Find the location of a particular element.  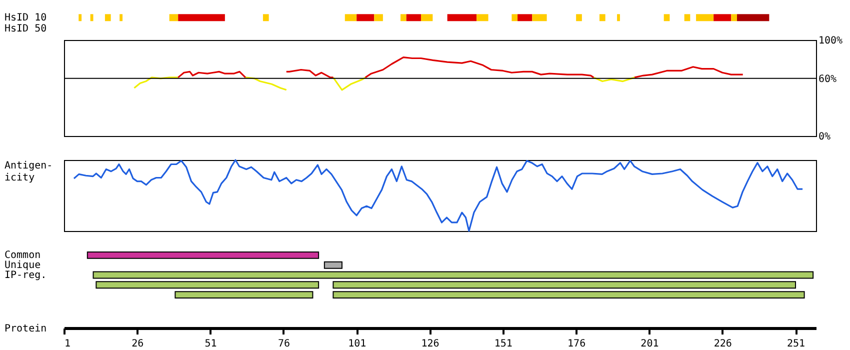

x-tick-label: 151 is located at coordinates (503, 344).